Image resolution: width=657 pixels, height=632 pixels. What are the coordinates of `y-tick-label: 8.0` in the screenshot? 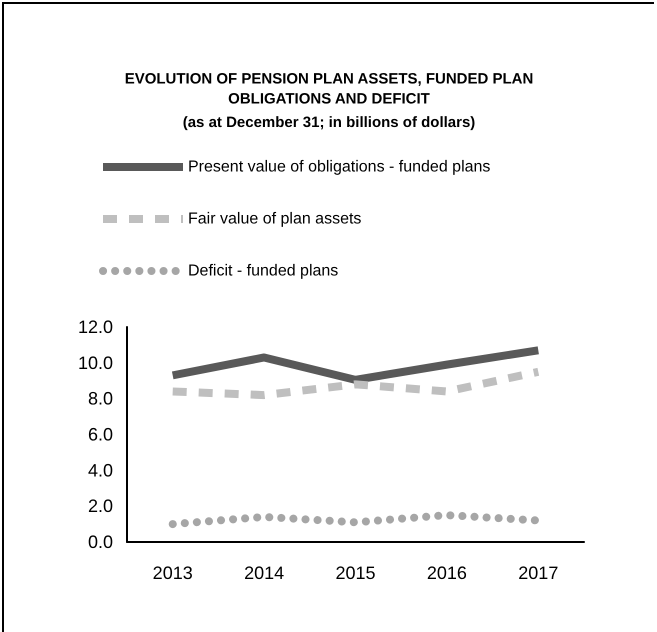 It's located at (100, 398).